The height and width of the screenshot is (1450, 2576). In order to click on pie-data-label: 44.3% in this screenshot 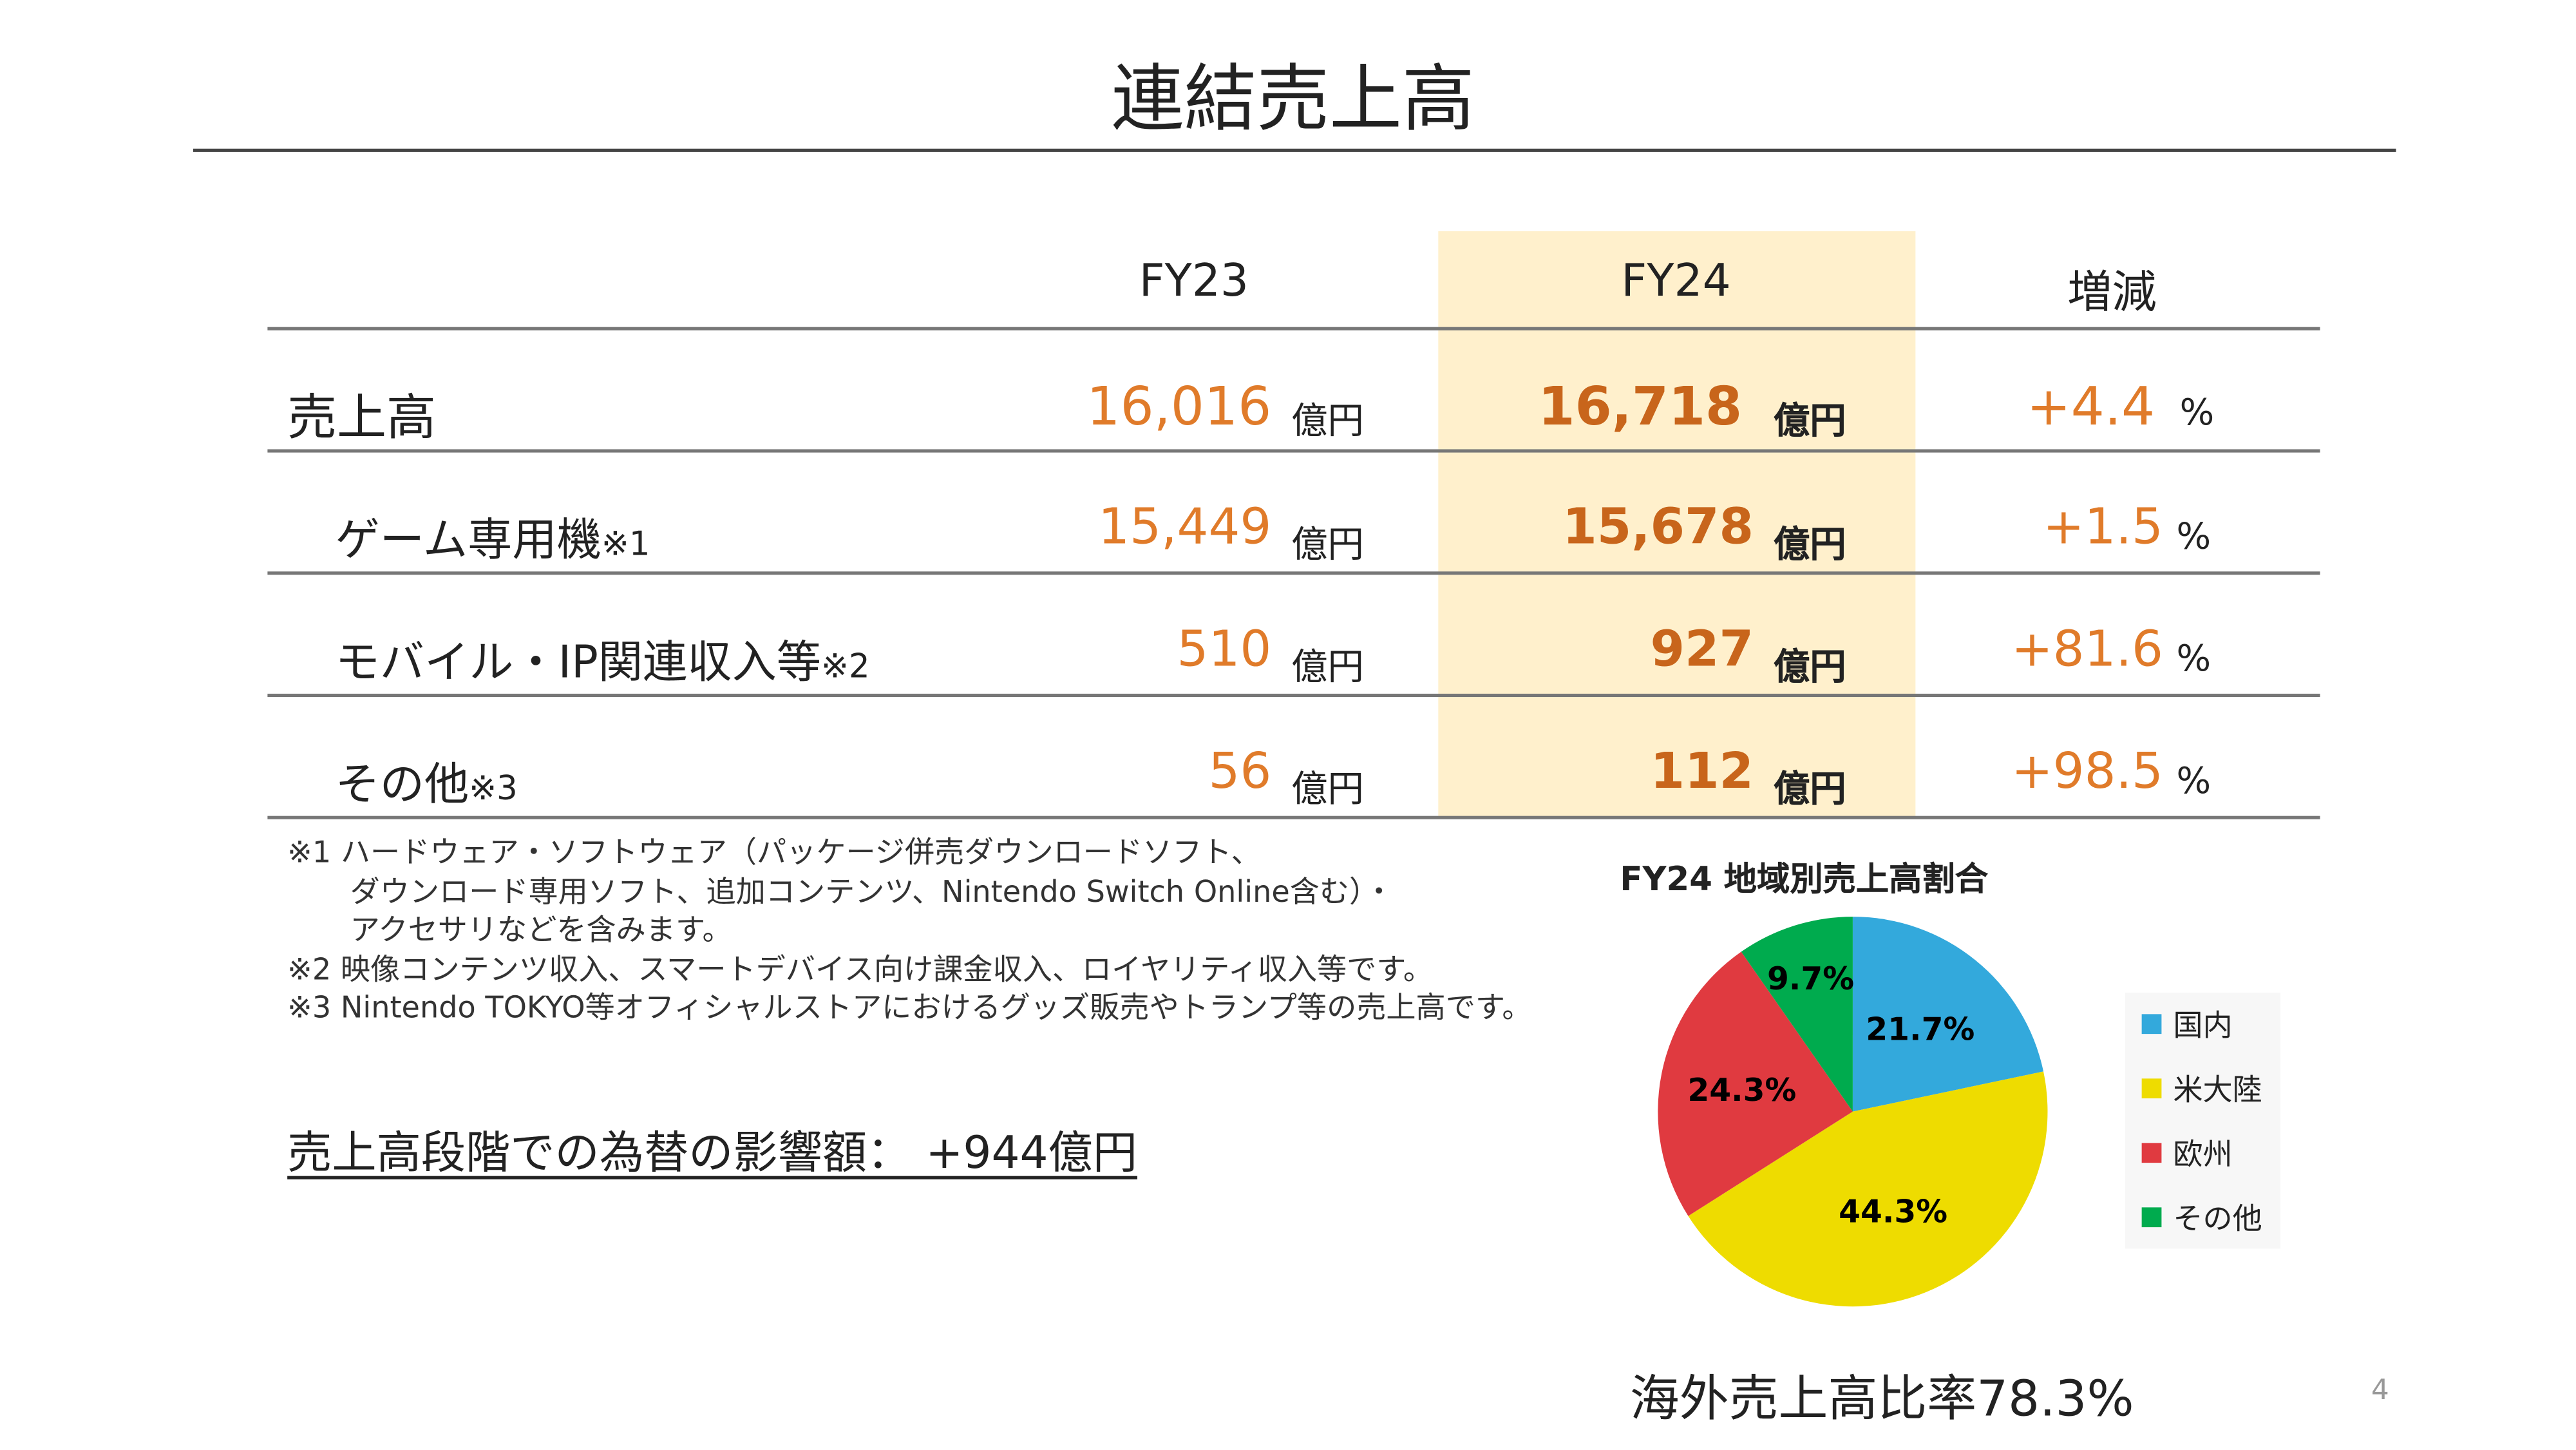, I will do `click(1893, 1212)`.